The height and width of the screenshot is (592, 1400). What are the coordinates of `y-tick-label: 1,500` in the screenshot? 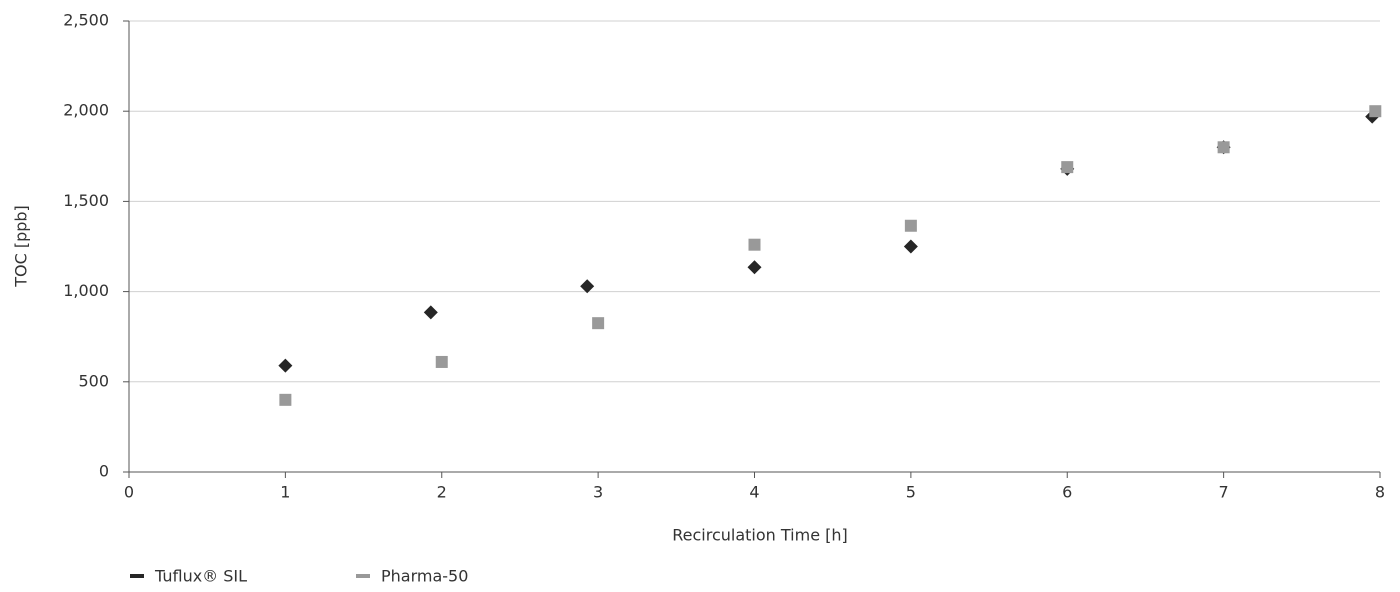 It's located at (86, 200).